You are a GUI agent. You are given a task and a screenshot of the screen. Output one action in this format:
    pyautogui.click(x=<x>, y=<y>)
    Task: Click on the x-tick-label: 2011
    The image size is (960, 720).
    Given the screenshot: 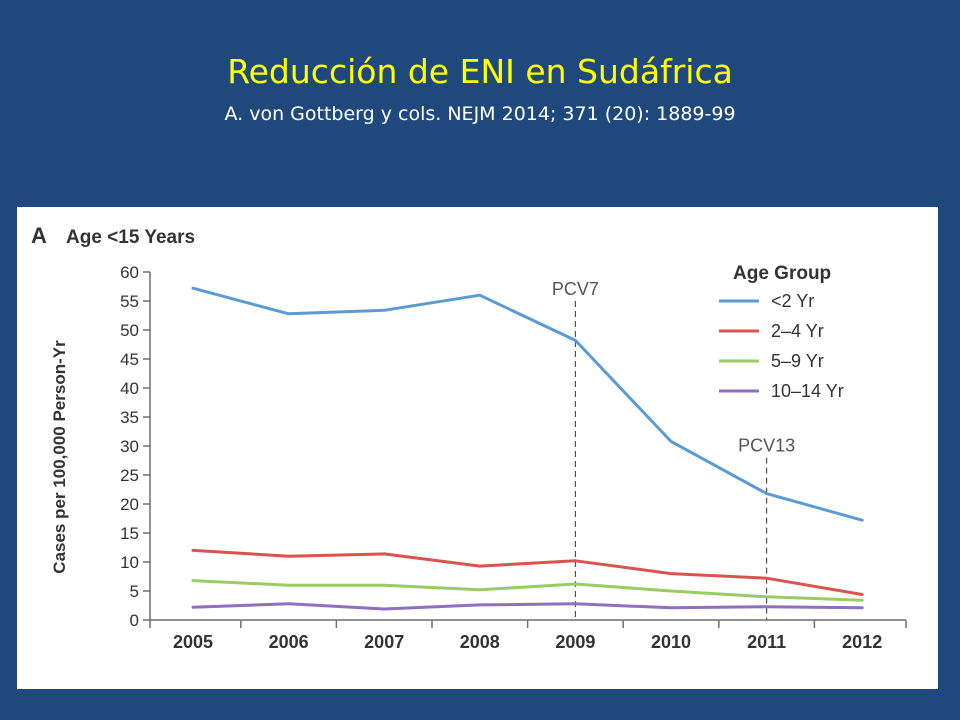 What is the action you would take?
    pyautogui.click(x=766, y=642)
    